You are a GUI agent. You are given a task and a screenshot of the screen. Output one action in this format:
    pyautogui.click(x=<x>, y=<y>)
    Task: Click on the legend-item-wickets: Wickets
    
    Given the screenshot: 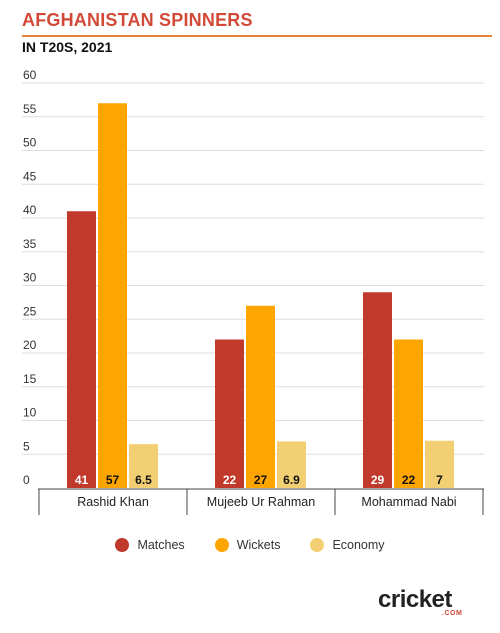 What is the action you would take?
    pyautogui.click(x=247, y=545)
    